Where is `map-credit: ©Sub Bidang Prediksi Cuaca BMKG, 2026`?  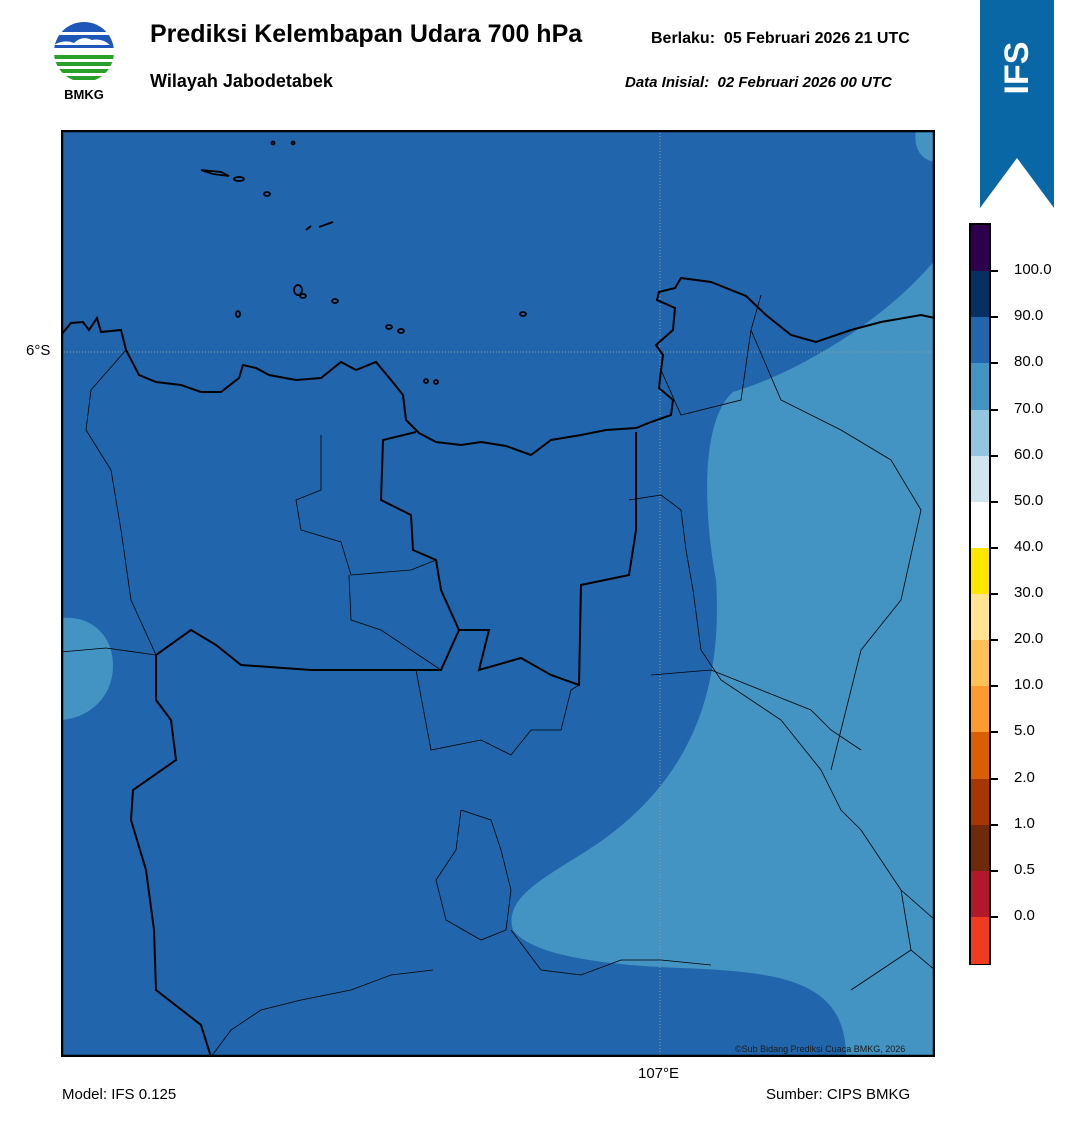
map-credit: ©Sub Bidang Prediksi Cuaca BMKG, 2026 is located at coordinates (820, 1049).